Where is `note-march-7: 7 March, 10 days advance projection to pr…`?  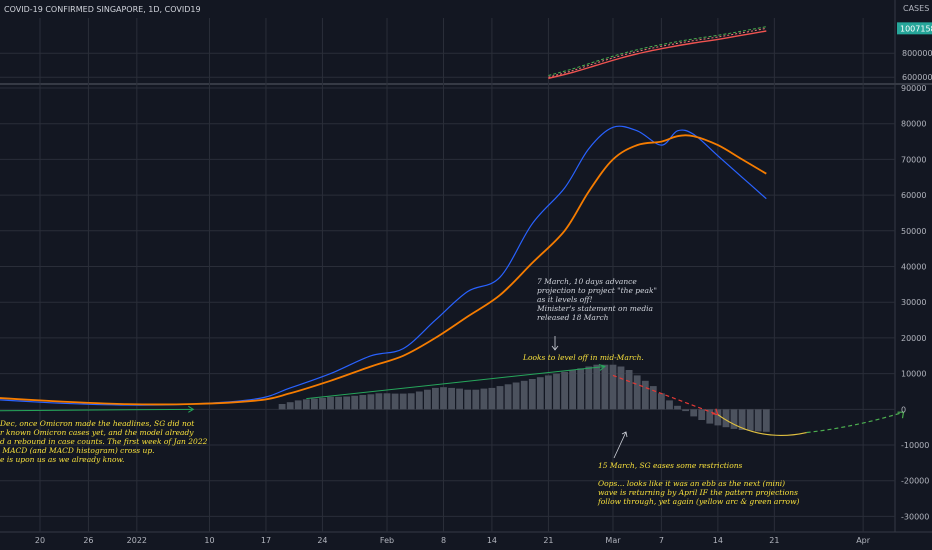
note-march-7: 7 March, 10 days advance projection to pr… is located at coordinates (596, 299).